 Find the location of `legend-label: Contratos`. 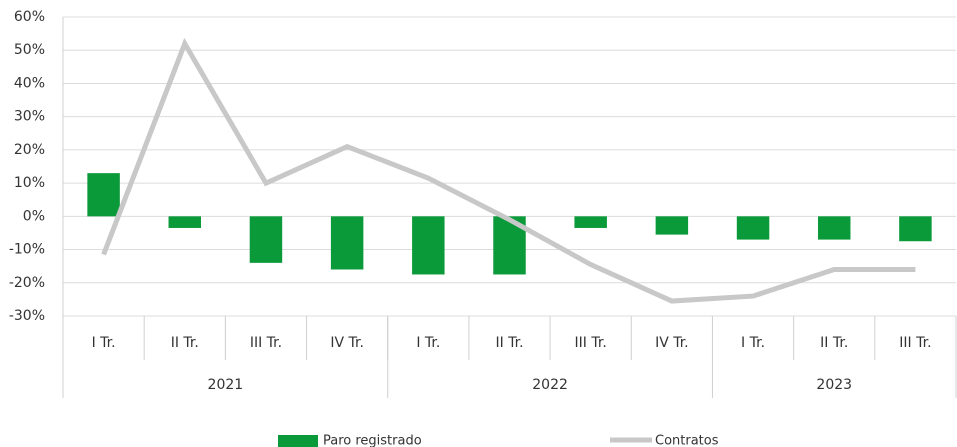

legend-label: Contratos is located at coordinates (687, 440).